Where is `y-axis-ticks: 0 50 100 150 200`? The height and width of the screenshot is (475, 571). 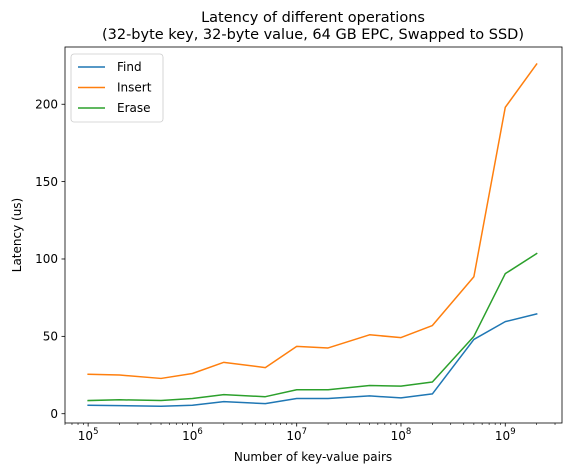
y-axis-ticks: 0 50 100 150 200 is located at coordinates (50, 259).